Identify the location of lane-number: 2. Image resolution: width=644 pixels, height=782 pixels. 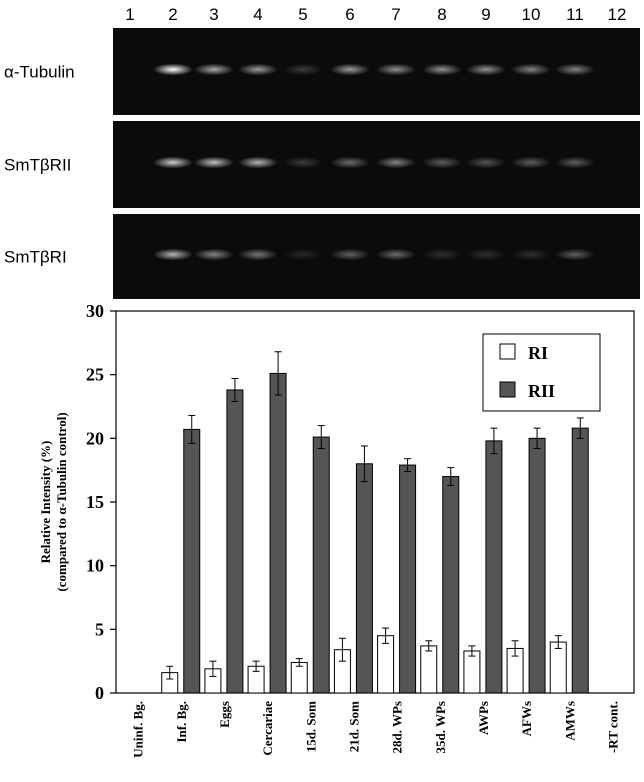
(172, 14).